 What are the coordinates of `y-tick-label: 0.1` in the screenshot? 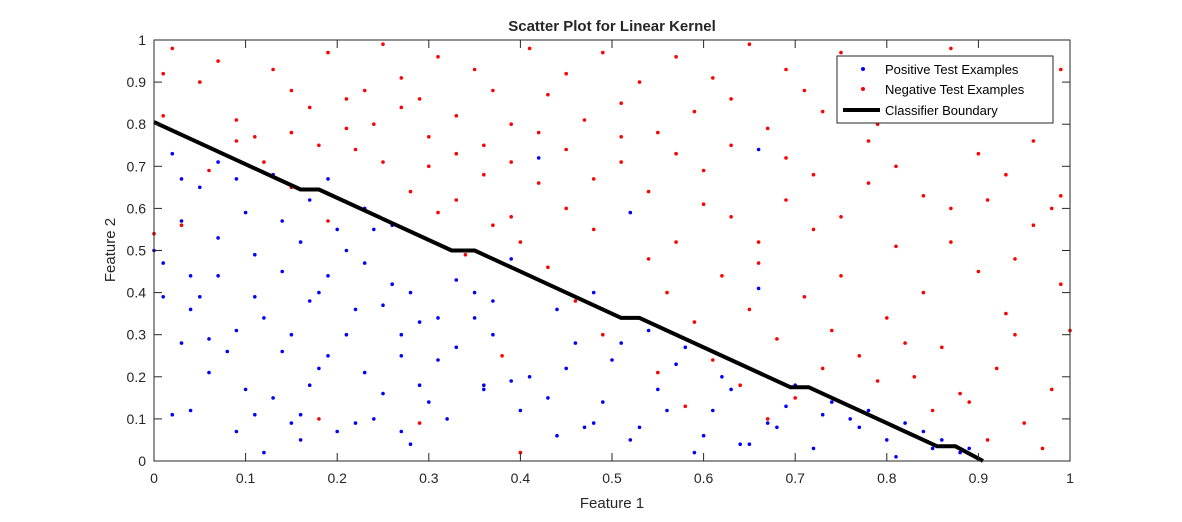 It's located at (137, 419).